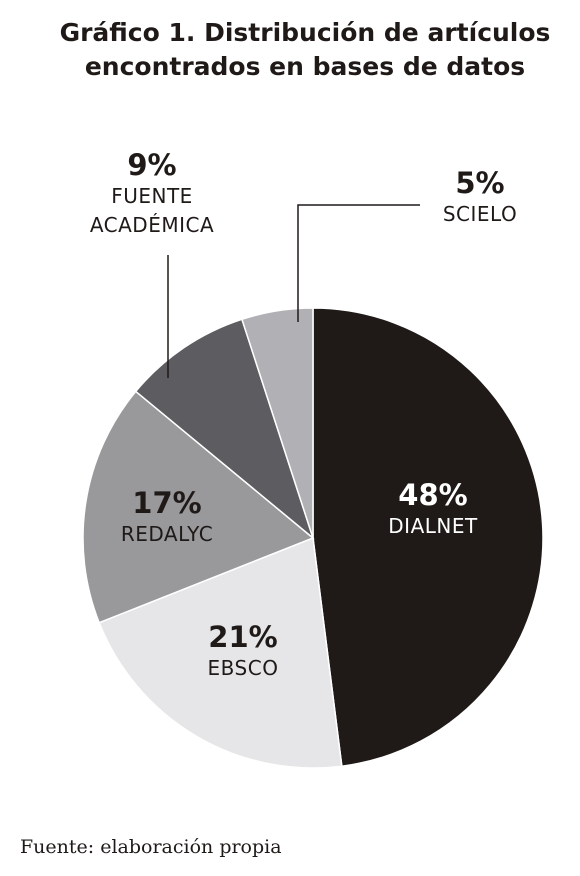 The height and width of the screenshot is (876, 580). I want to click on slice-label: 9% FUENTE ACADÉMICA, so click(152, 194).